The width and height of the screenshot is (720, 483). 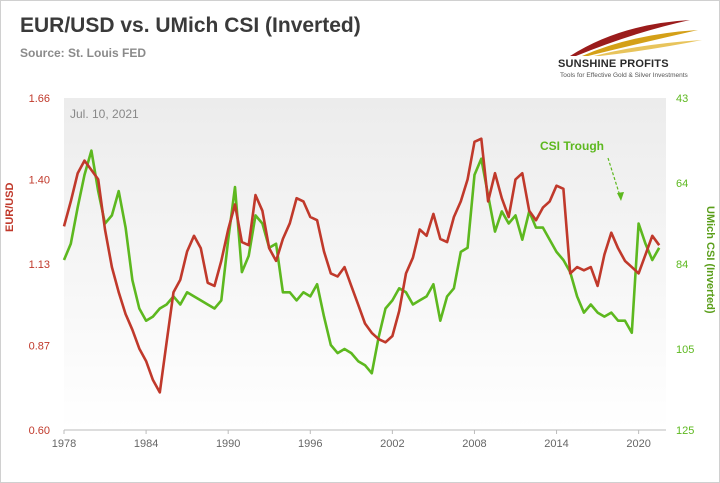 I want to click on right-y-axis: 43 64 84 105 125, so click(x=685, y=265).